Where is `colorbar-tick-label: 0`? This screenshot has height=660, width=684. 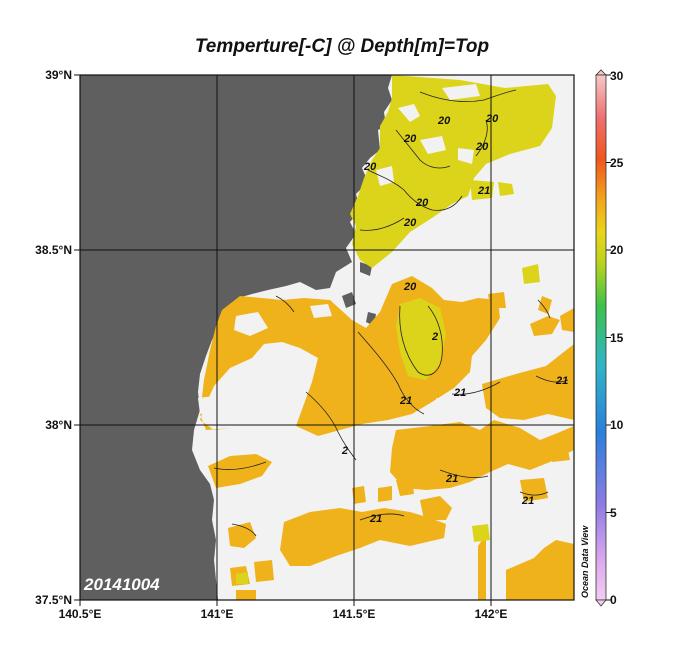 colorbar-tick-label: 0 is located at coordinates (613, 600).